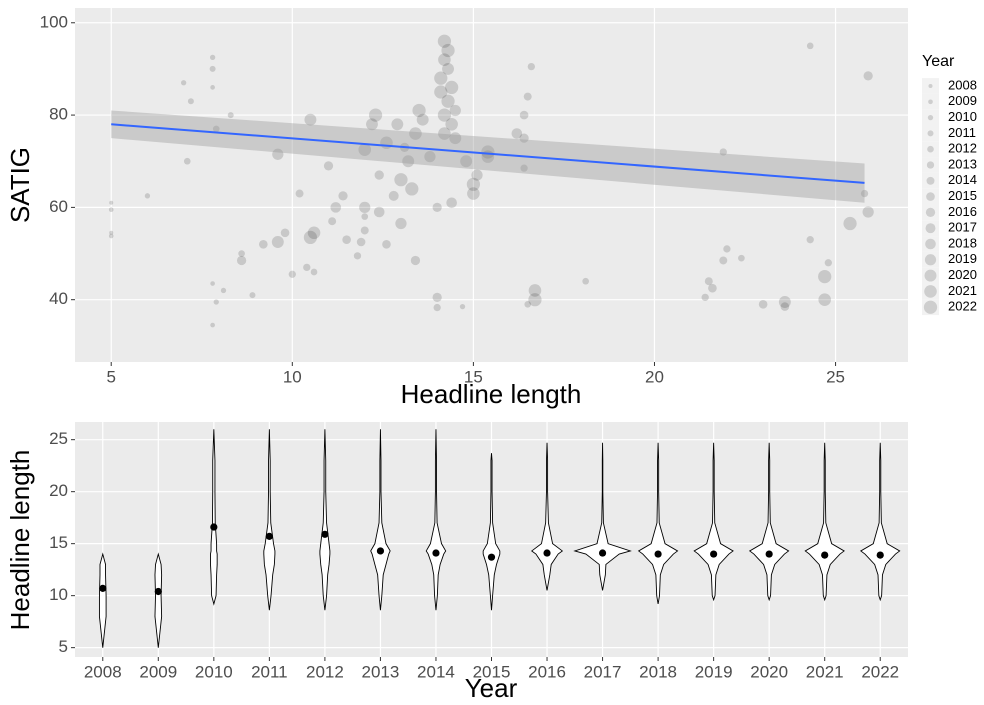 Image resolution: width=984 pixels, height=705 pixels. Describe the element at coordinates (658, 671) in the screenshot. I see `x-tick-label: 2018` at that location.